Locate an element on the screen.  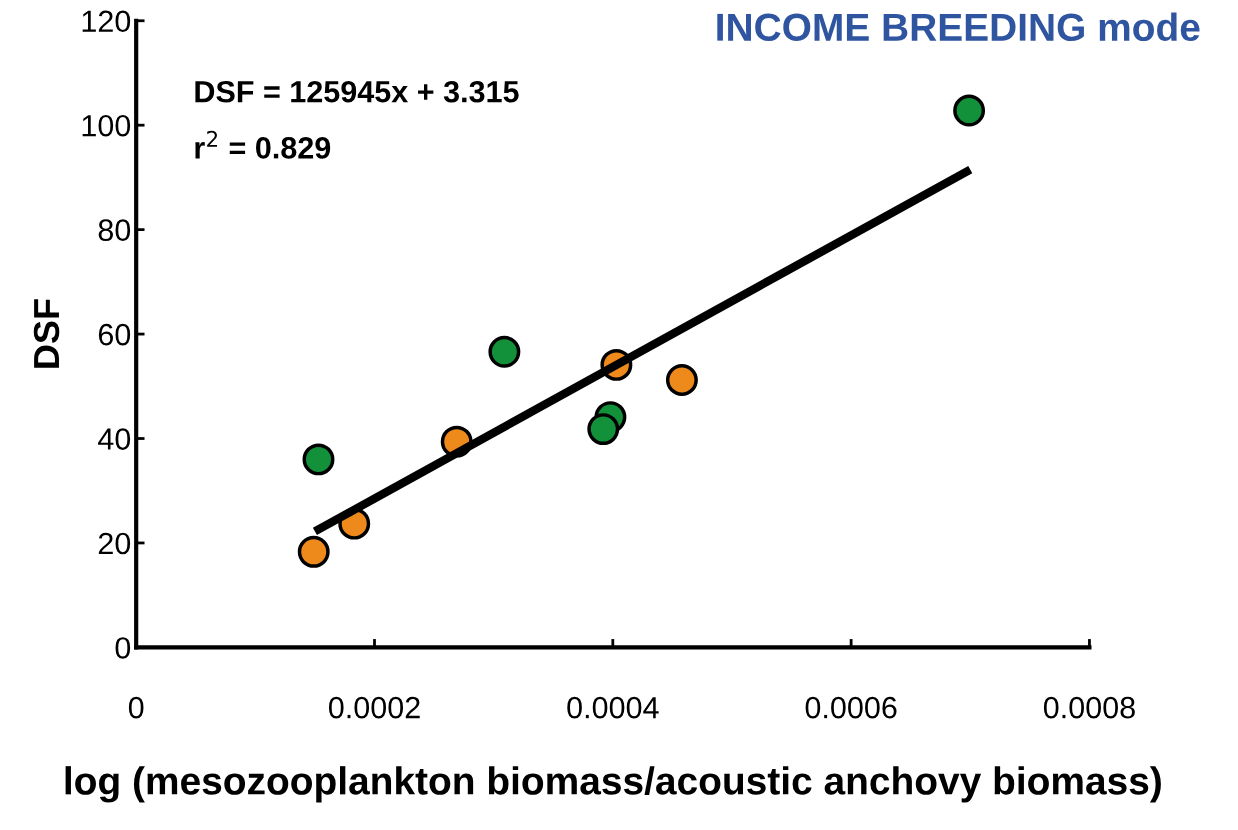
x-tick-label: 0.0004 is located at coordinates (613, 707).